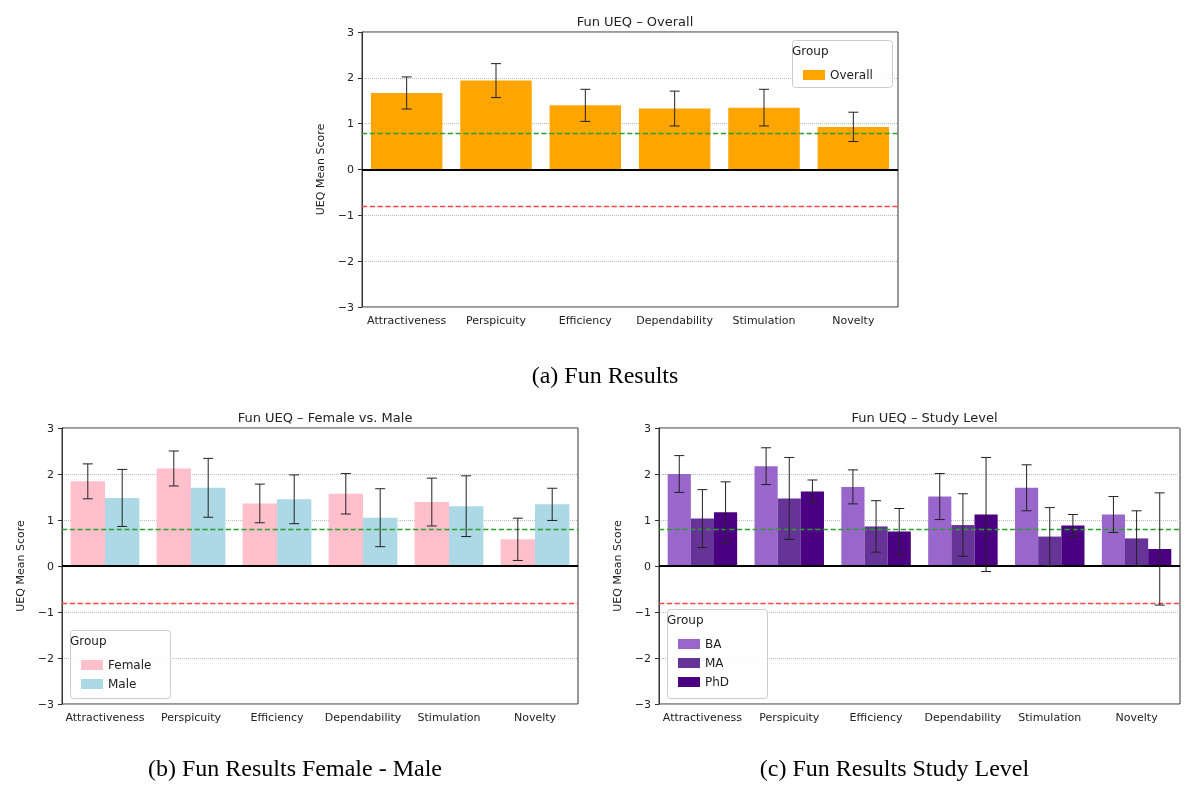 This screenshot has height=792, width=1192. What do you see at coordinates (325, 417) in the screenshot?
I see `chart-title: Fun UEQ – Female vs. Male` at bounding box center [325, 417].